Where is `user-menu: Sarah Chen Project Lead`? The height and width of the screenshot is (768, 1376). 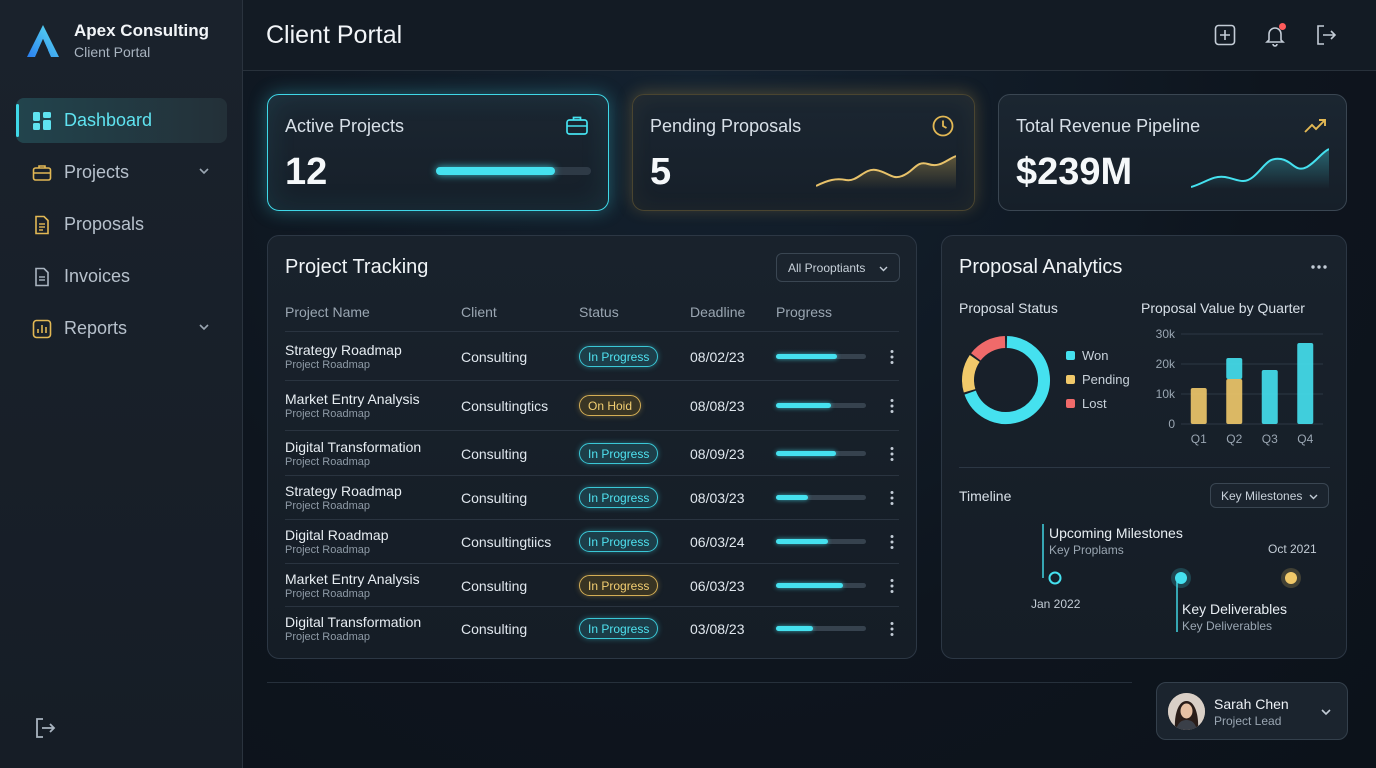
user-menu: Sarah Chen Project Lead is located at coordinates (1252, 711).